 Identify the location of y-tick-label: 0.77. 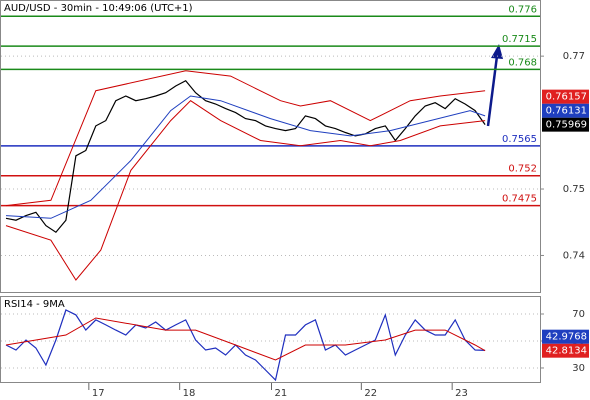
(574, 56).